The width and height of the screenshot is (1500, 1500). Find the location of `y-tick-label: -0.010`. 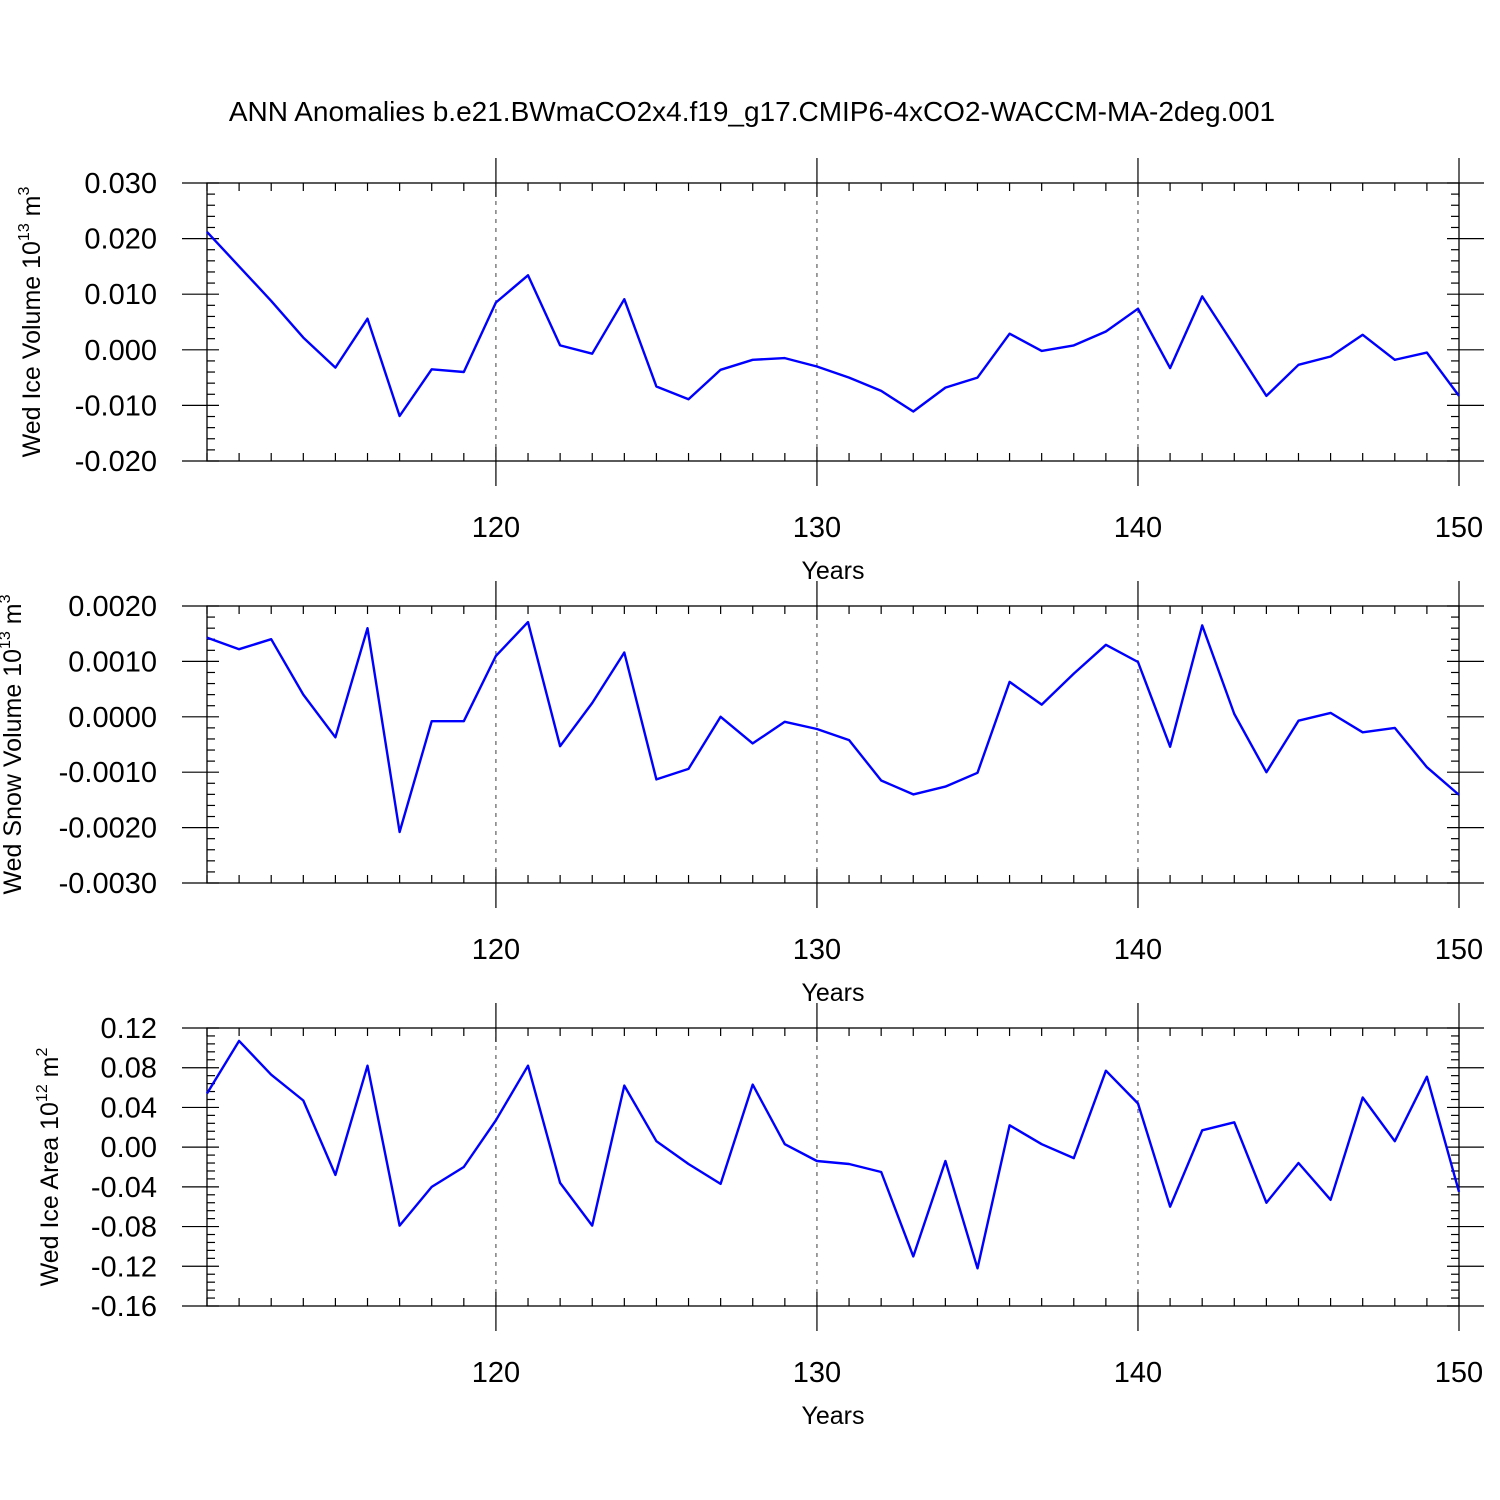

y-tick-label: -0.010 is located at coordinates (116, 406).